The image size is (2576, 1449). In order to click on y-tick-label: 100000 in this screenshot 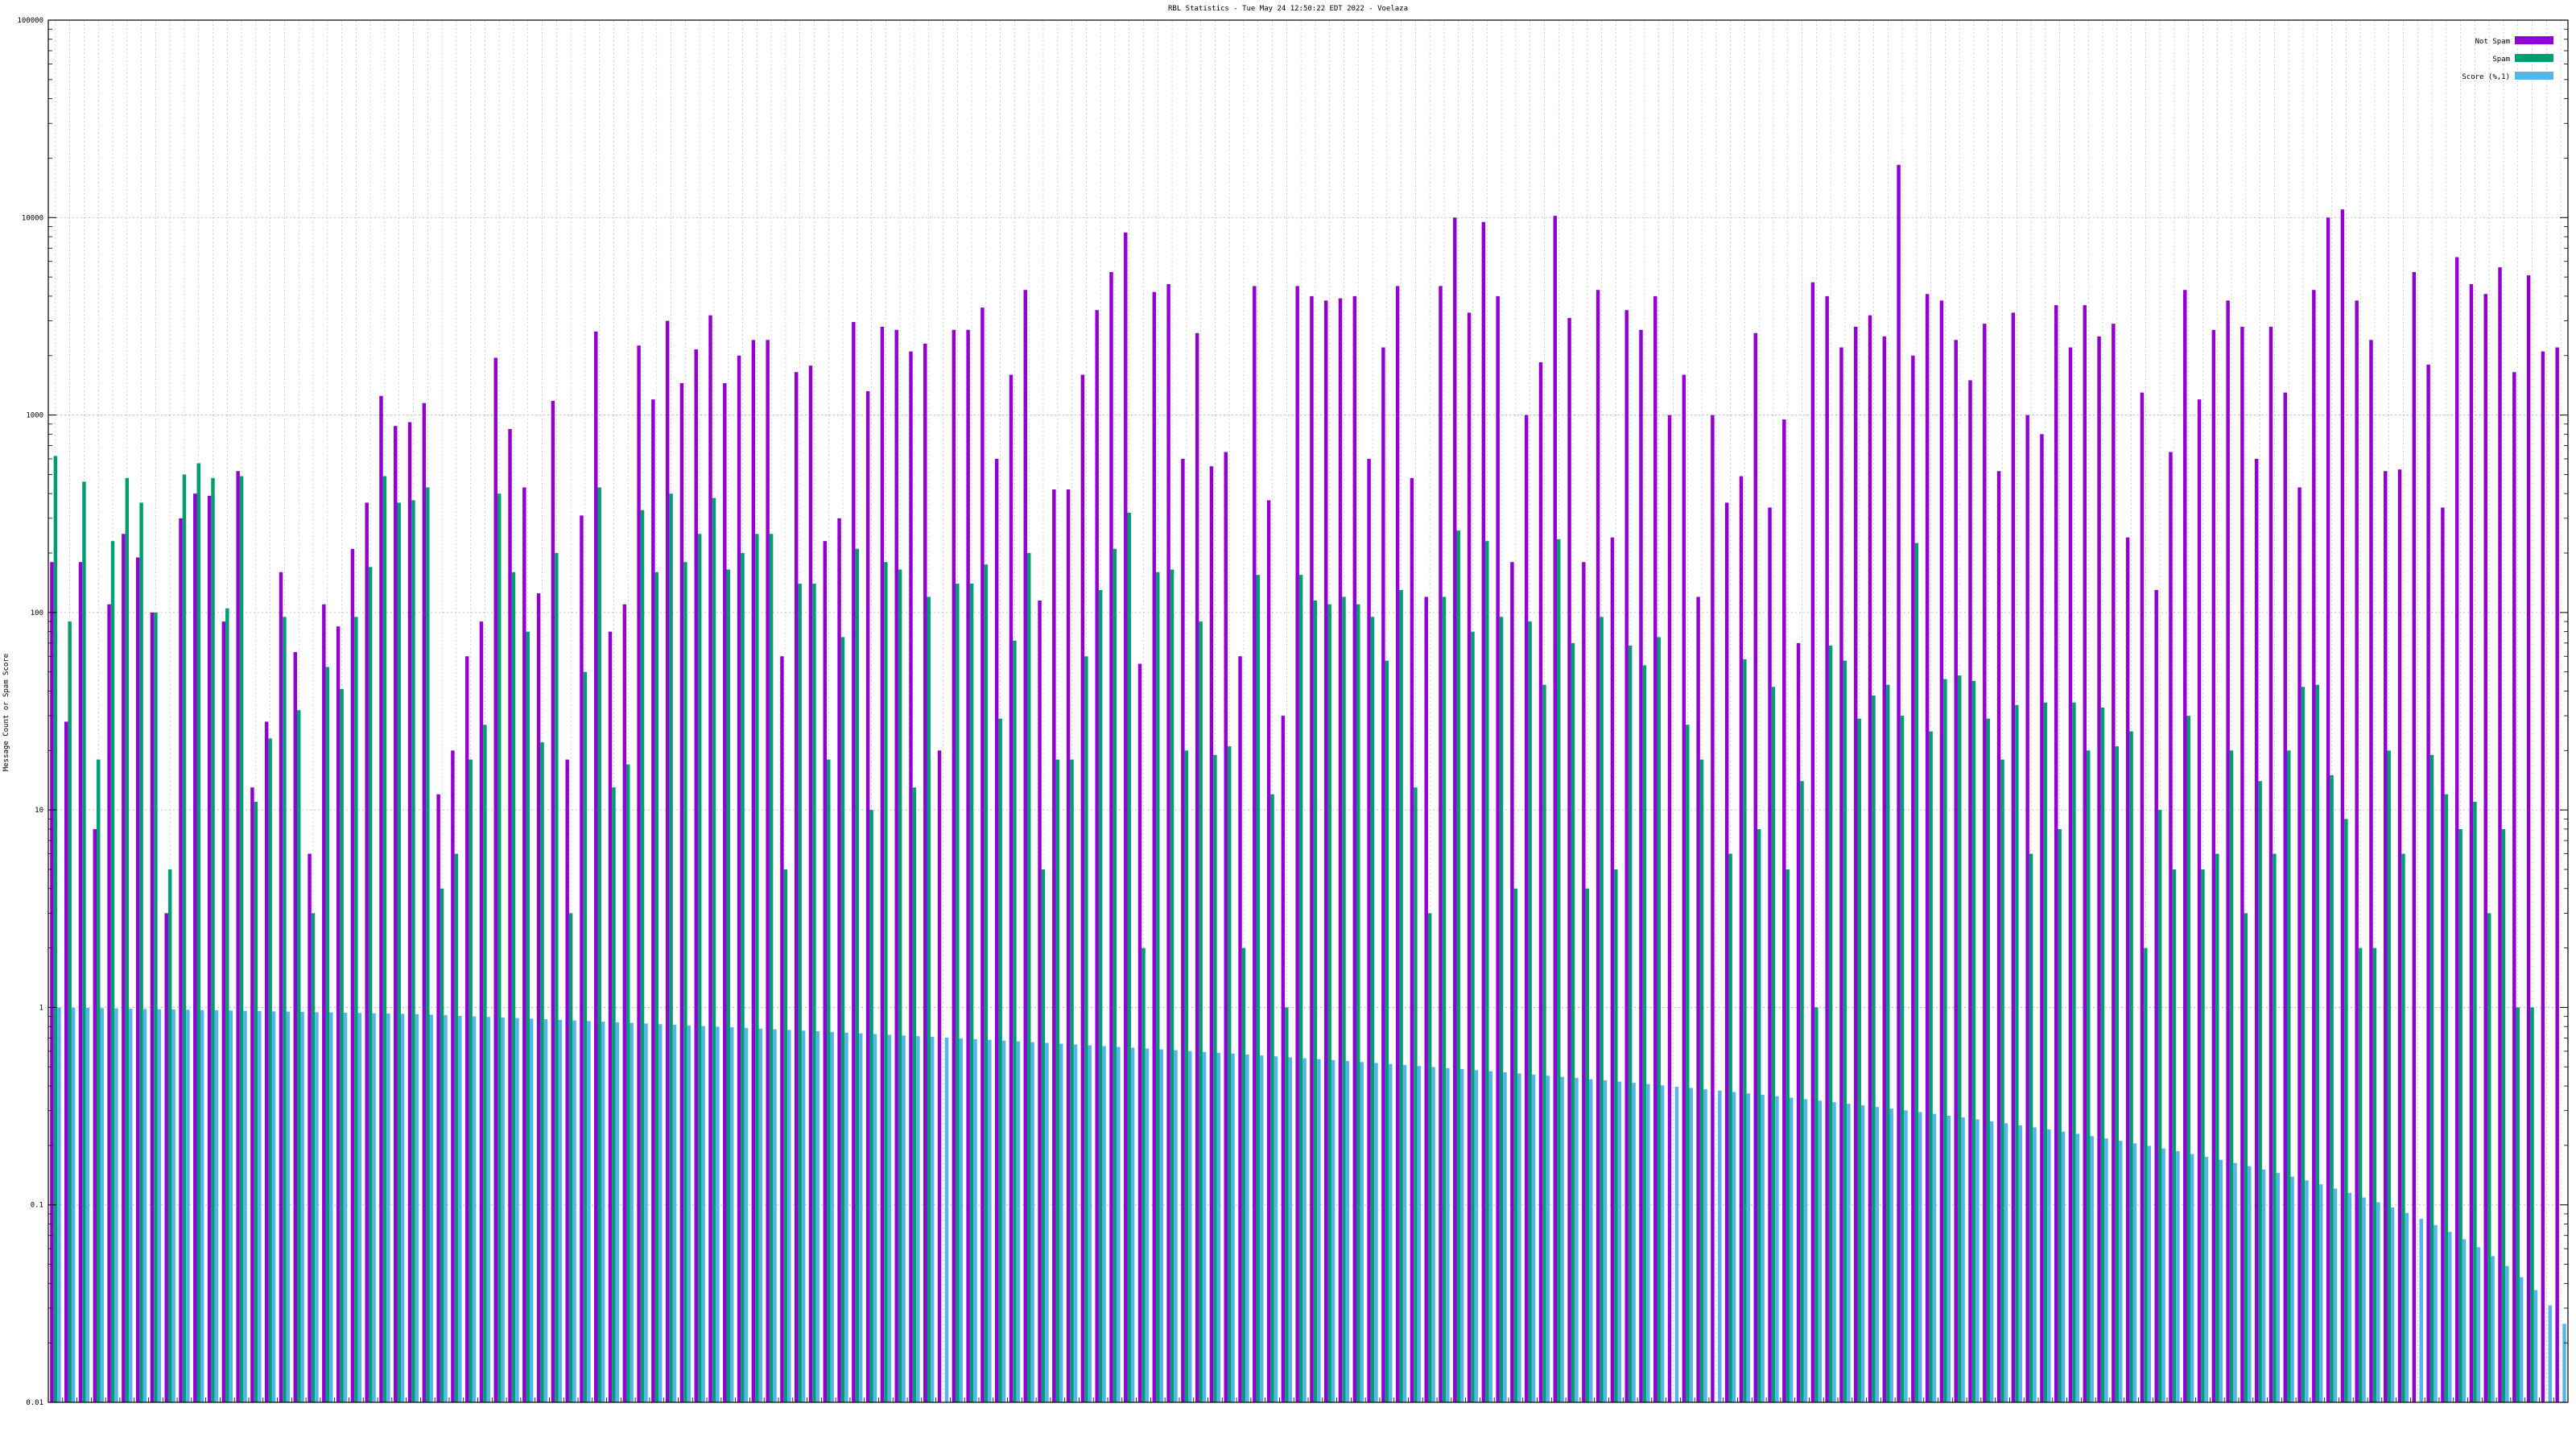, I will do `click(30, 21)`.